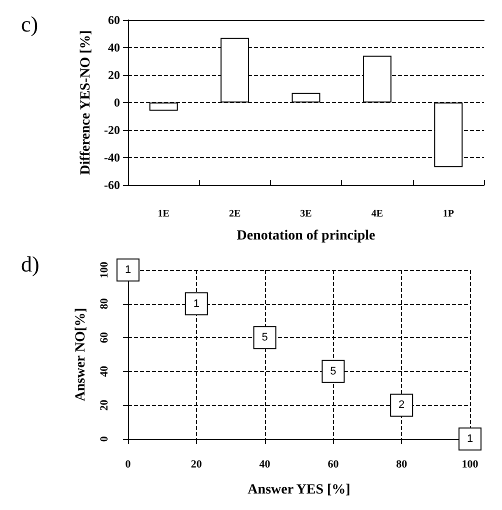 This screenshot has height=510, width=502. What do you see at coordinates (377, 214) in the screenshot?
I see `x-tick-label: 4E` at bounding box center [377, 214].